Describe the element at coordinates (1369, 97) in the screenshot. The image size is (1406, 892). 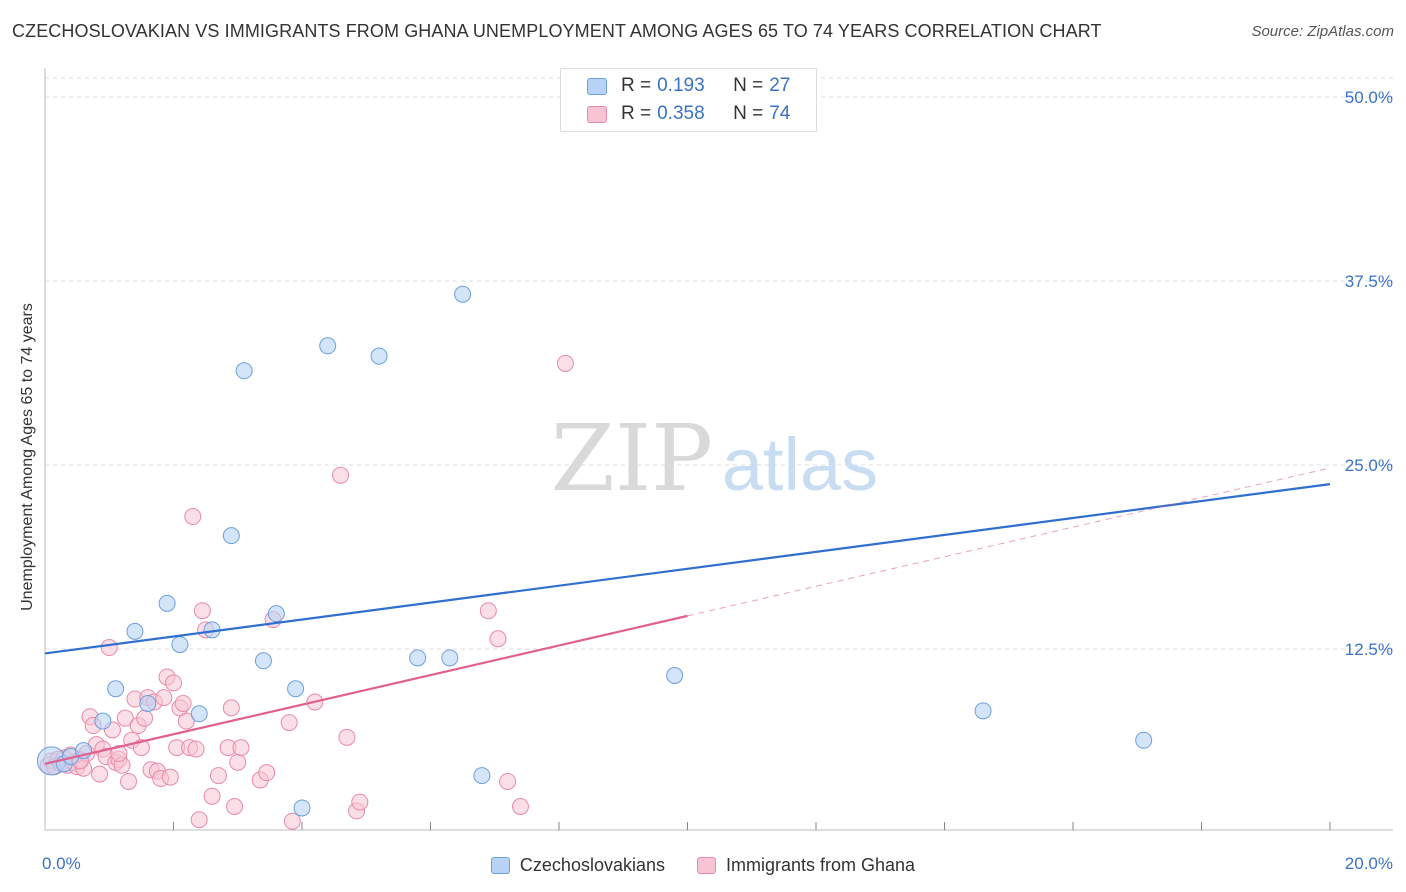
I see `y-tick-label: 50.0%` at that location.